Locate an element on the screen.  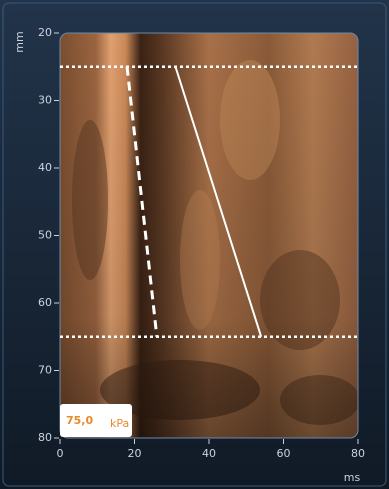
y-tick-label: 40 is located at coordinates (45, 167).